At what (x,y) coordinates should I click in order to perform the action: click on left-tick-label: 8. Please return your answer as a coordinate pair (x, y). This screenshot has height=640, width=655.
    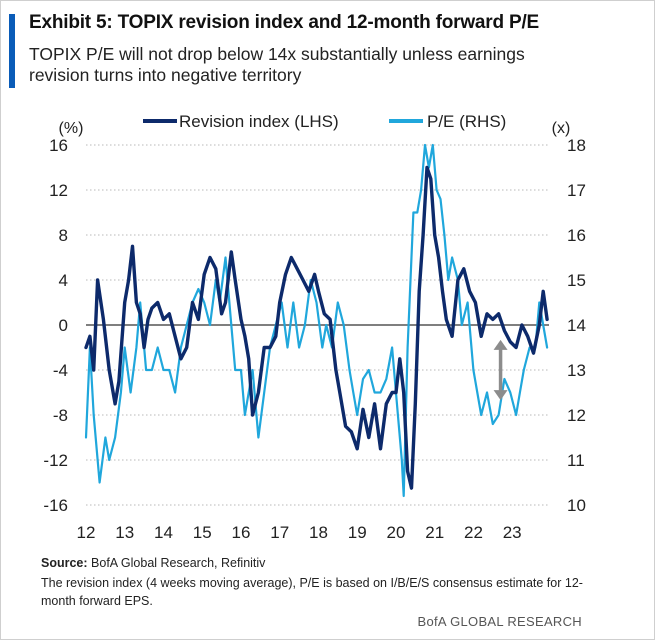
    Looking at the image, I should click on (63, 235).